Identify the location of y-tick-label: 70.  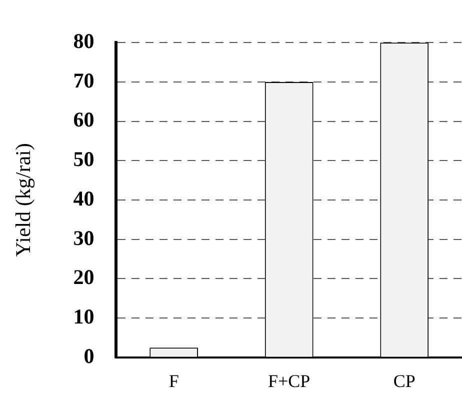
(83, 80).